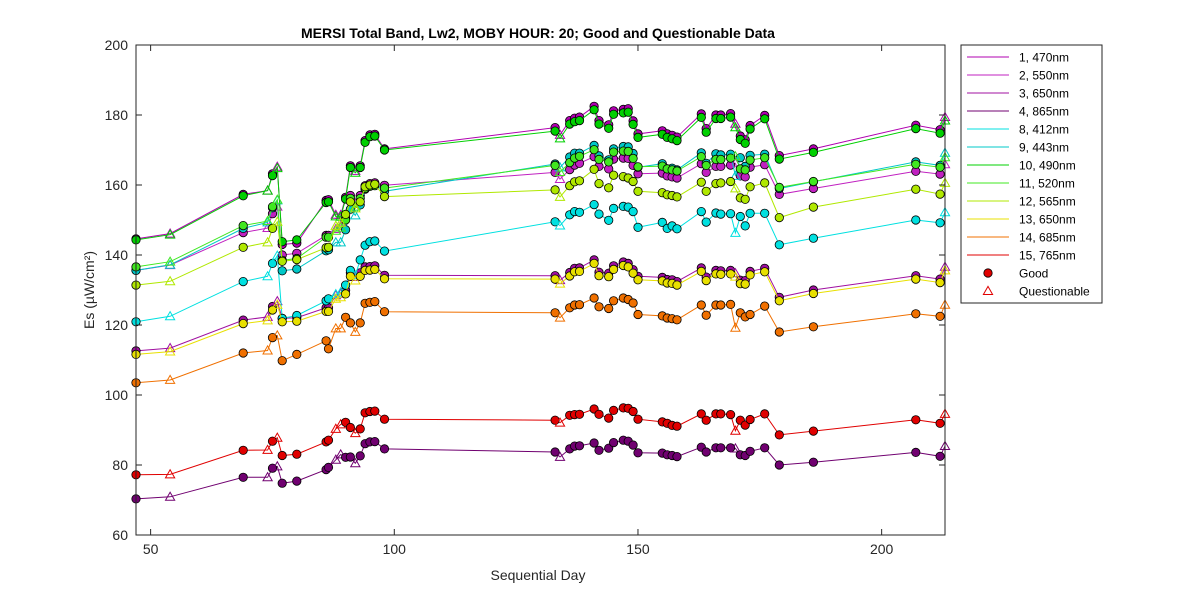  What do you see at coordinates (1047, 256) in the screenshot?
I see `legend-series-label: 15, 765nm` at bounding box center [1047, 256].